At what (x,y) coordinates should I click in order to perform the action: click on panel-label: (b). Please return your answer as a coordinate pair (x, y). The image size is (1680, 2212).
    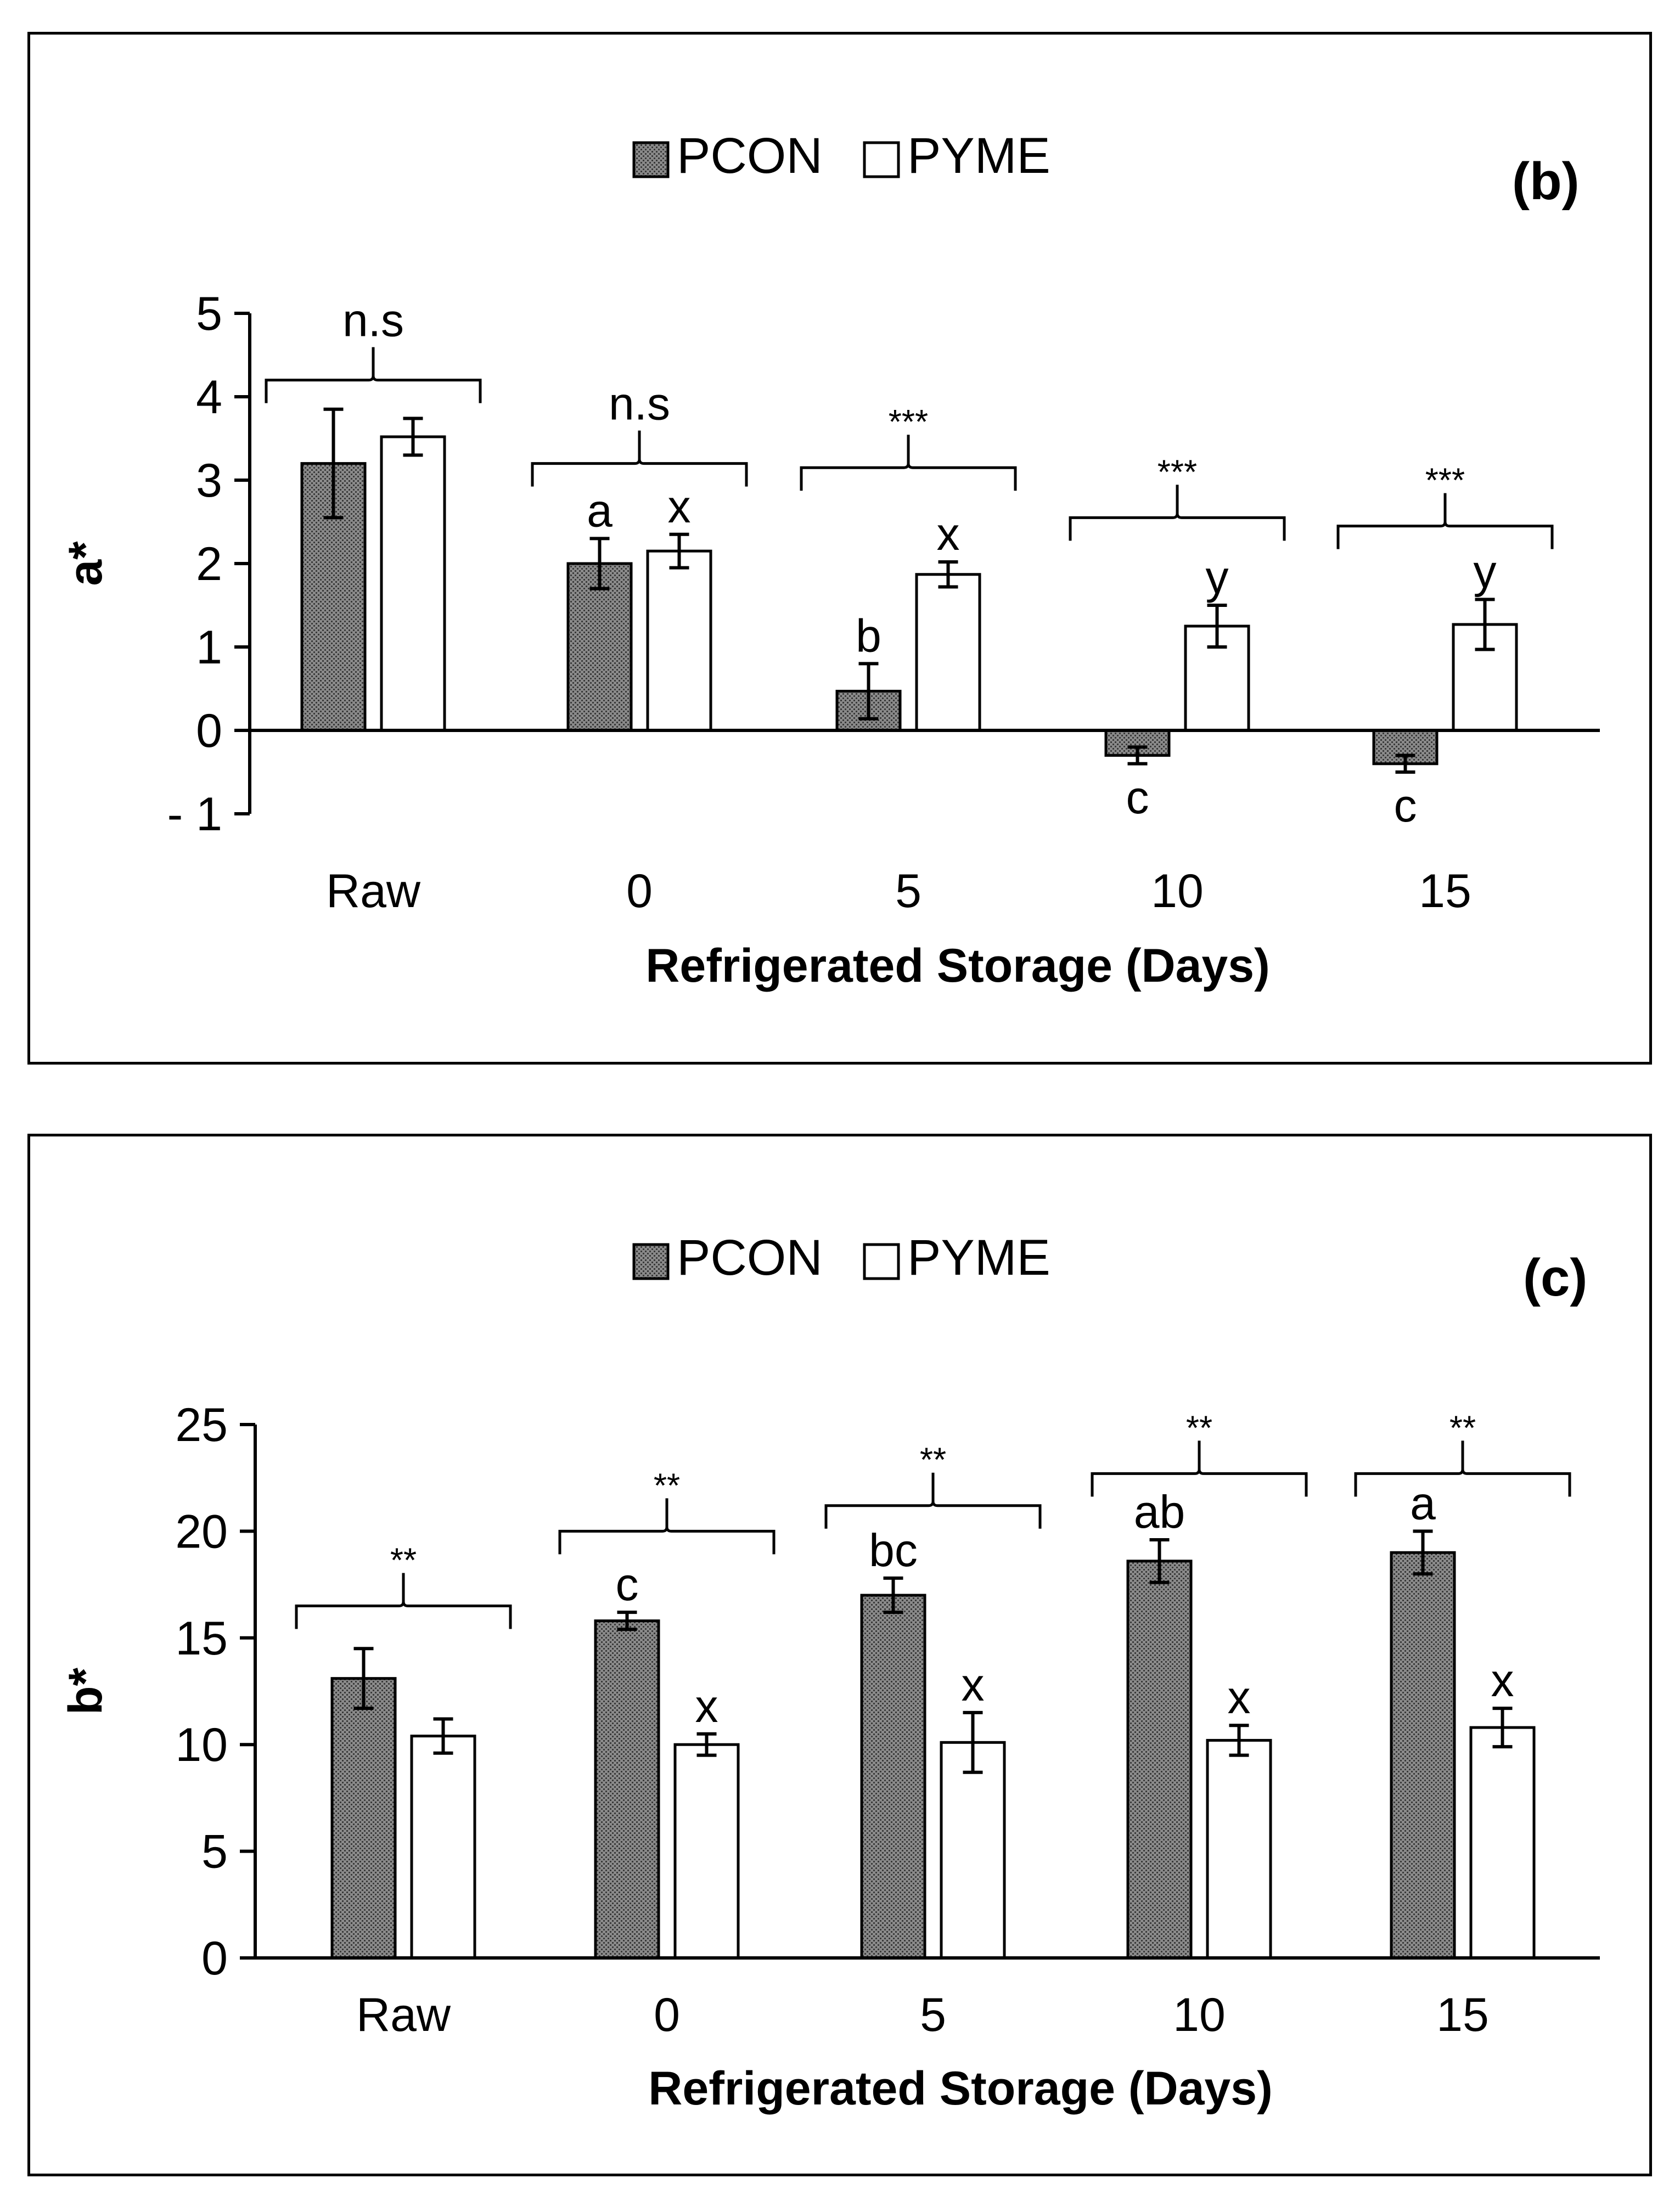
    Looking at the image, I should click on (1546, 181).